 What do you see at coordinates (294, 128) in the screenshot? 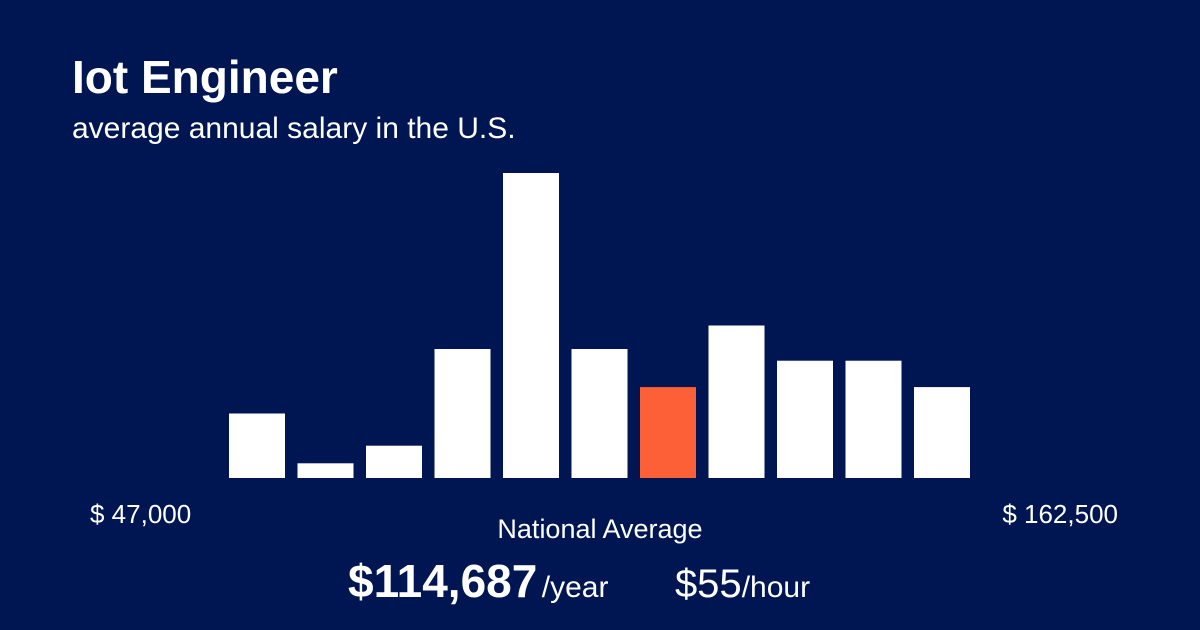
I see `chart-subtitle: average annual salary in the U.S.` at bounding box center [294, 128].